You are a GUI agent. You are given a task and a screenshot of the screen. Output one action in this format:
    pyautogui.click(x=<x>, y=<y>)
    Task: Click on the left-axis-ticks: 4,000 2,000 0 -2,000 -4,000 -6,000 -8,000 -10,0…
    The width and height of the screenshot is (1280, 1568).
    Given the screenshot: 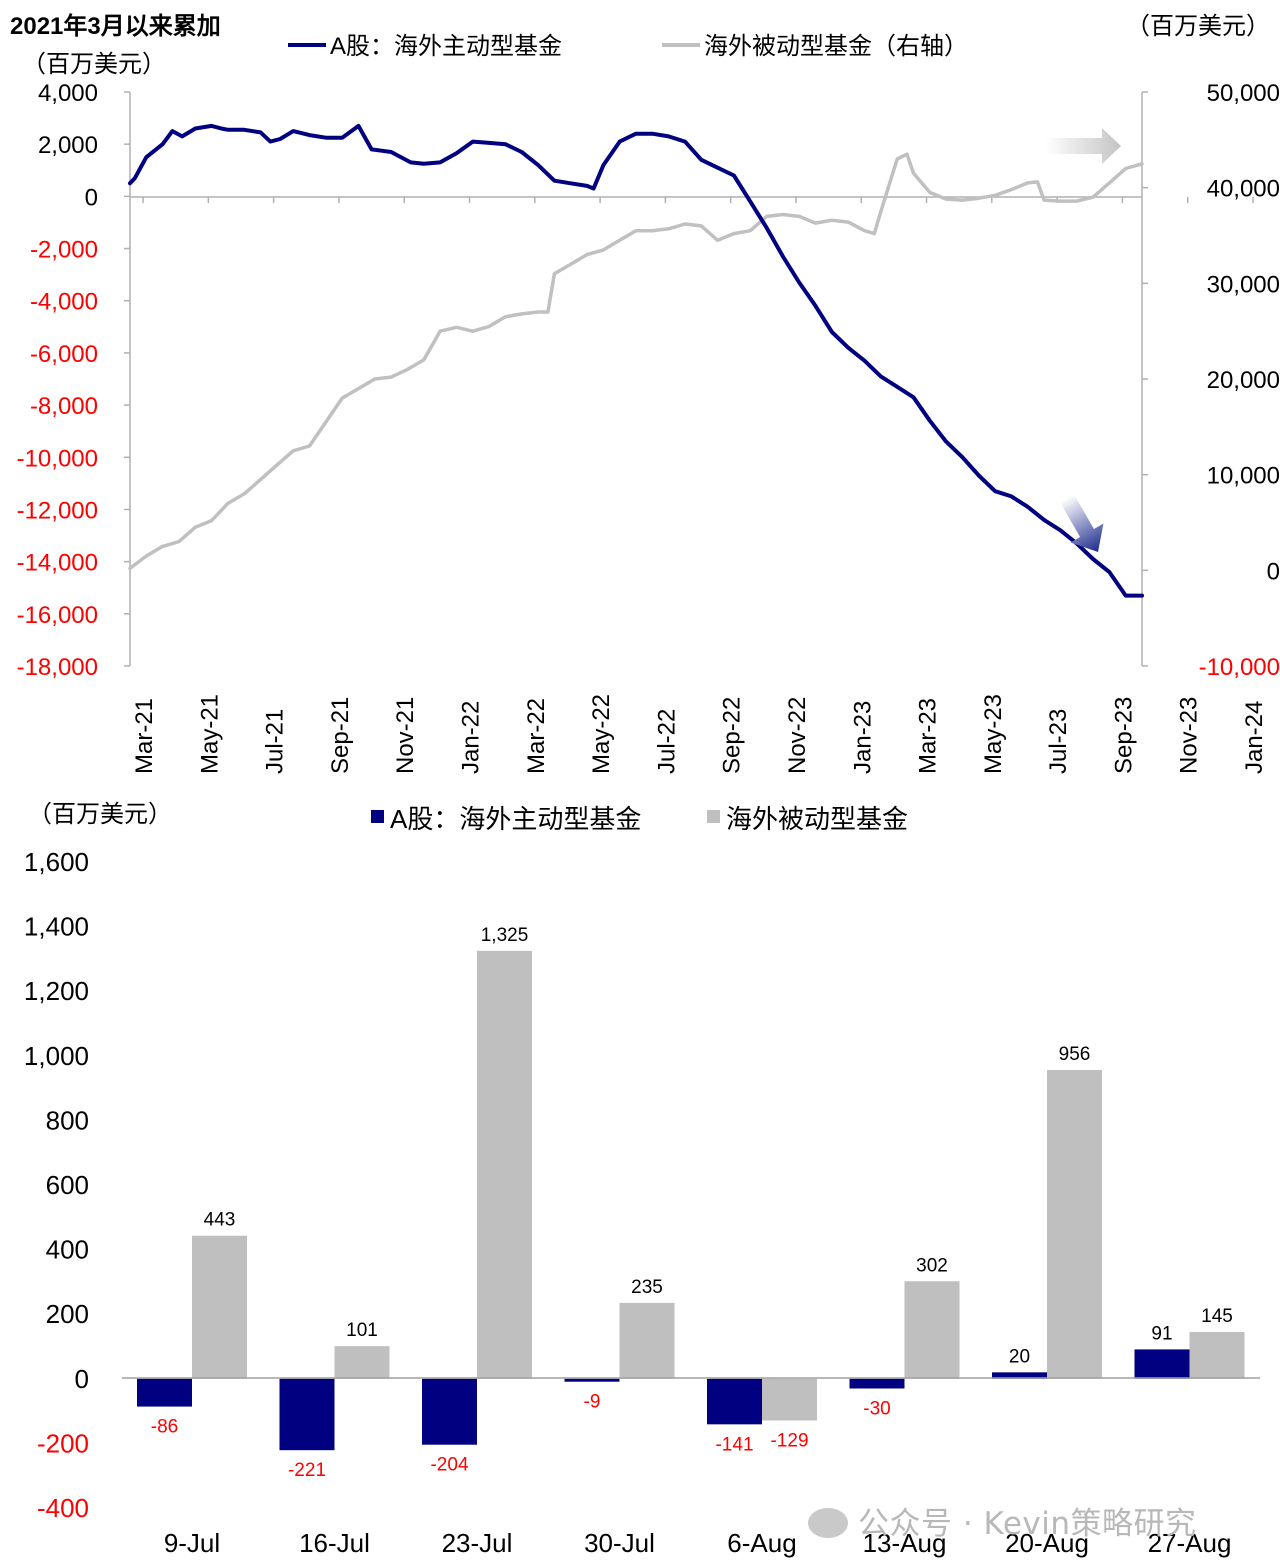 What is the action you would take?
    pyautogui.click(x=73, y=380)
    